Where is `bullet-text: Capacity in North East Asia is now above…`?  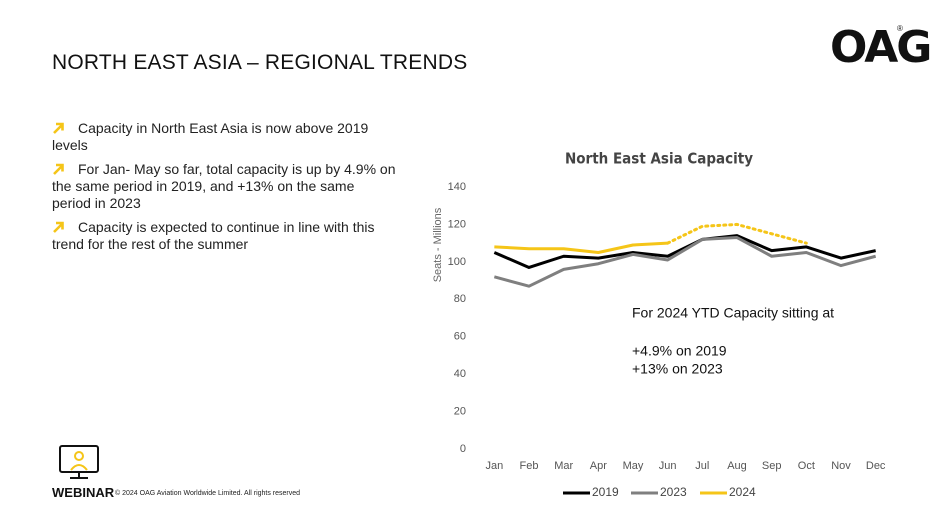 bullet-text: Capacity in North East Asia is now above… is located at coordinates (210, 136).